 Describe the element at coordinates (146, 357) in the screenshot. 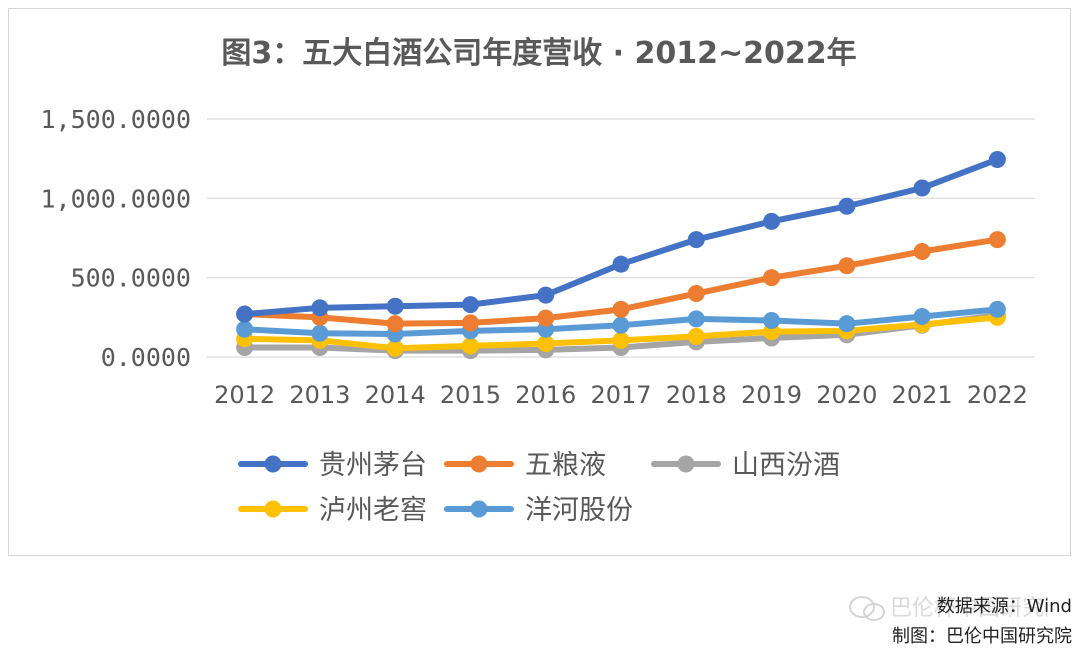

I see `y-tick-label: 0.0000` at that location.